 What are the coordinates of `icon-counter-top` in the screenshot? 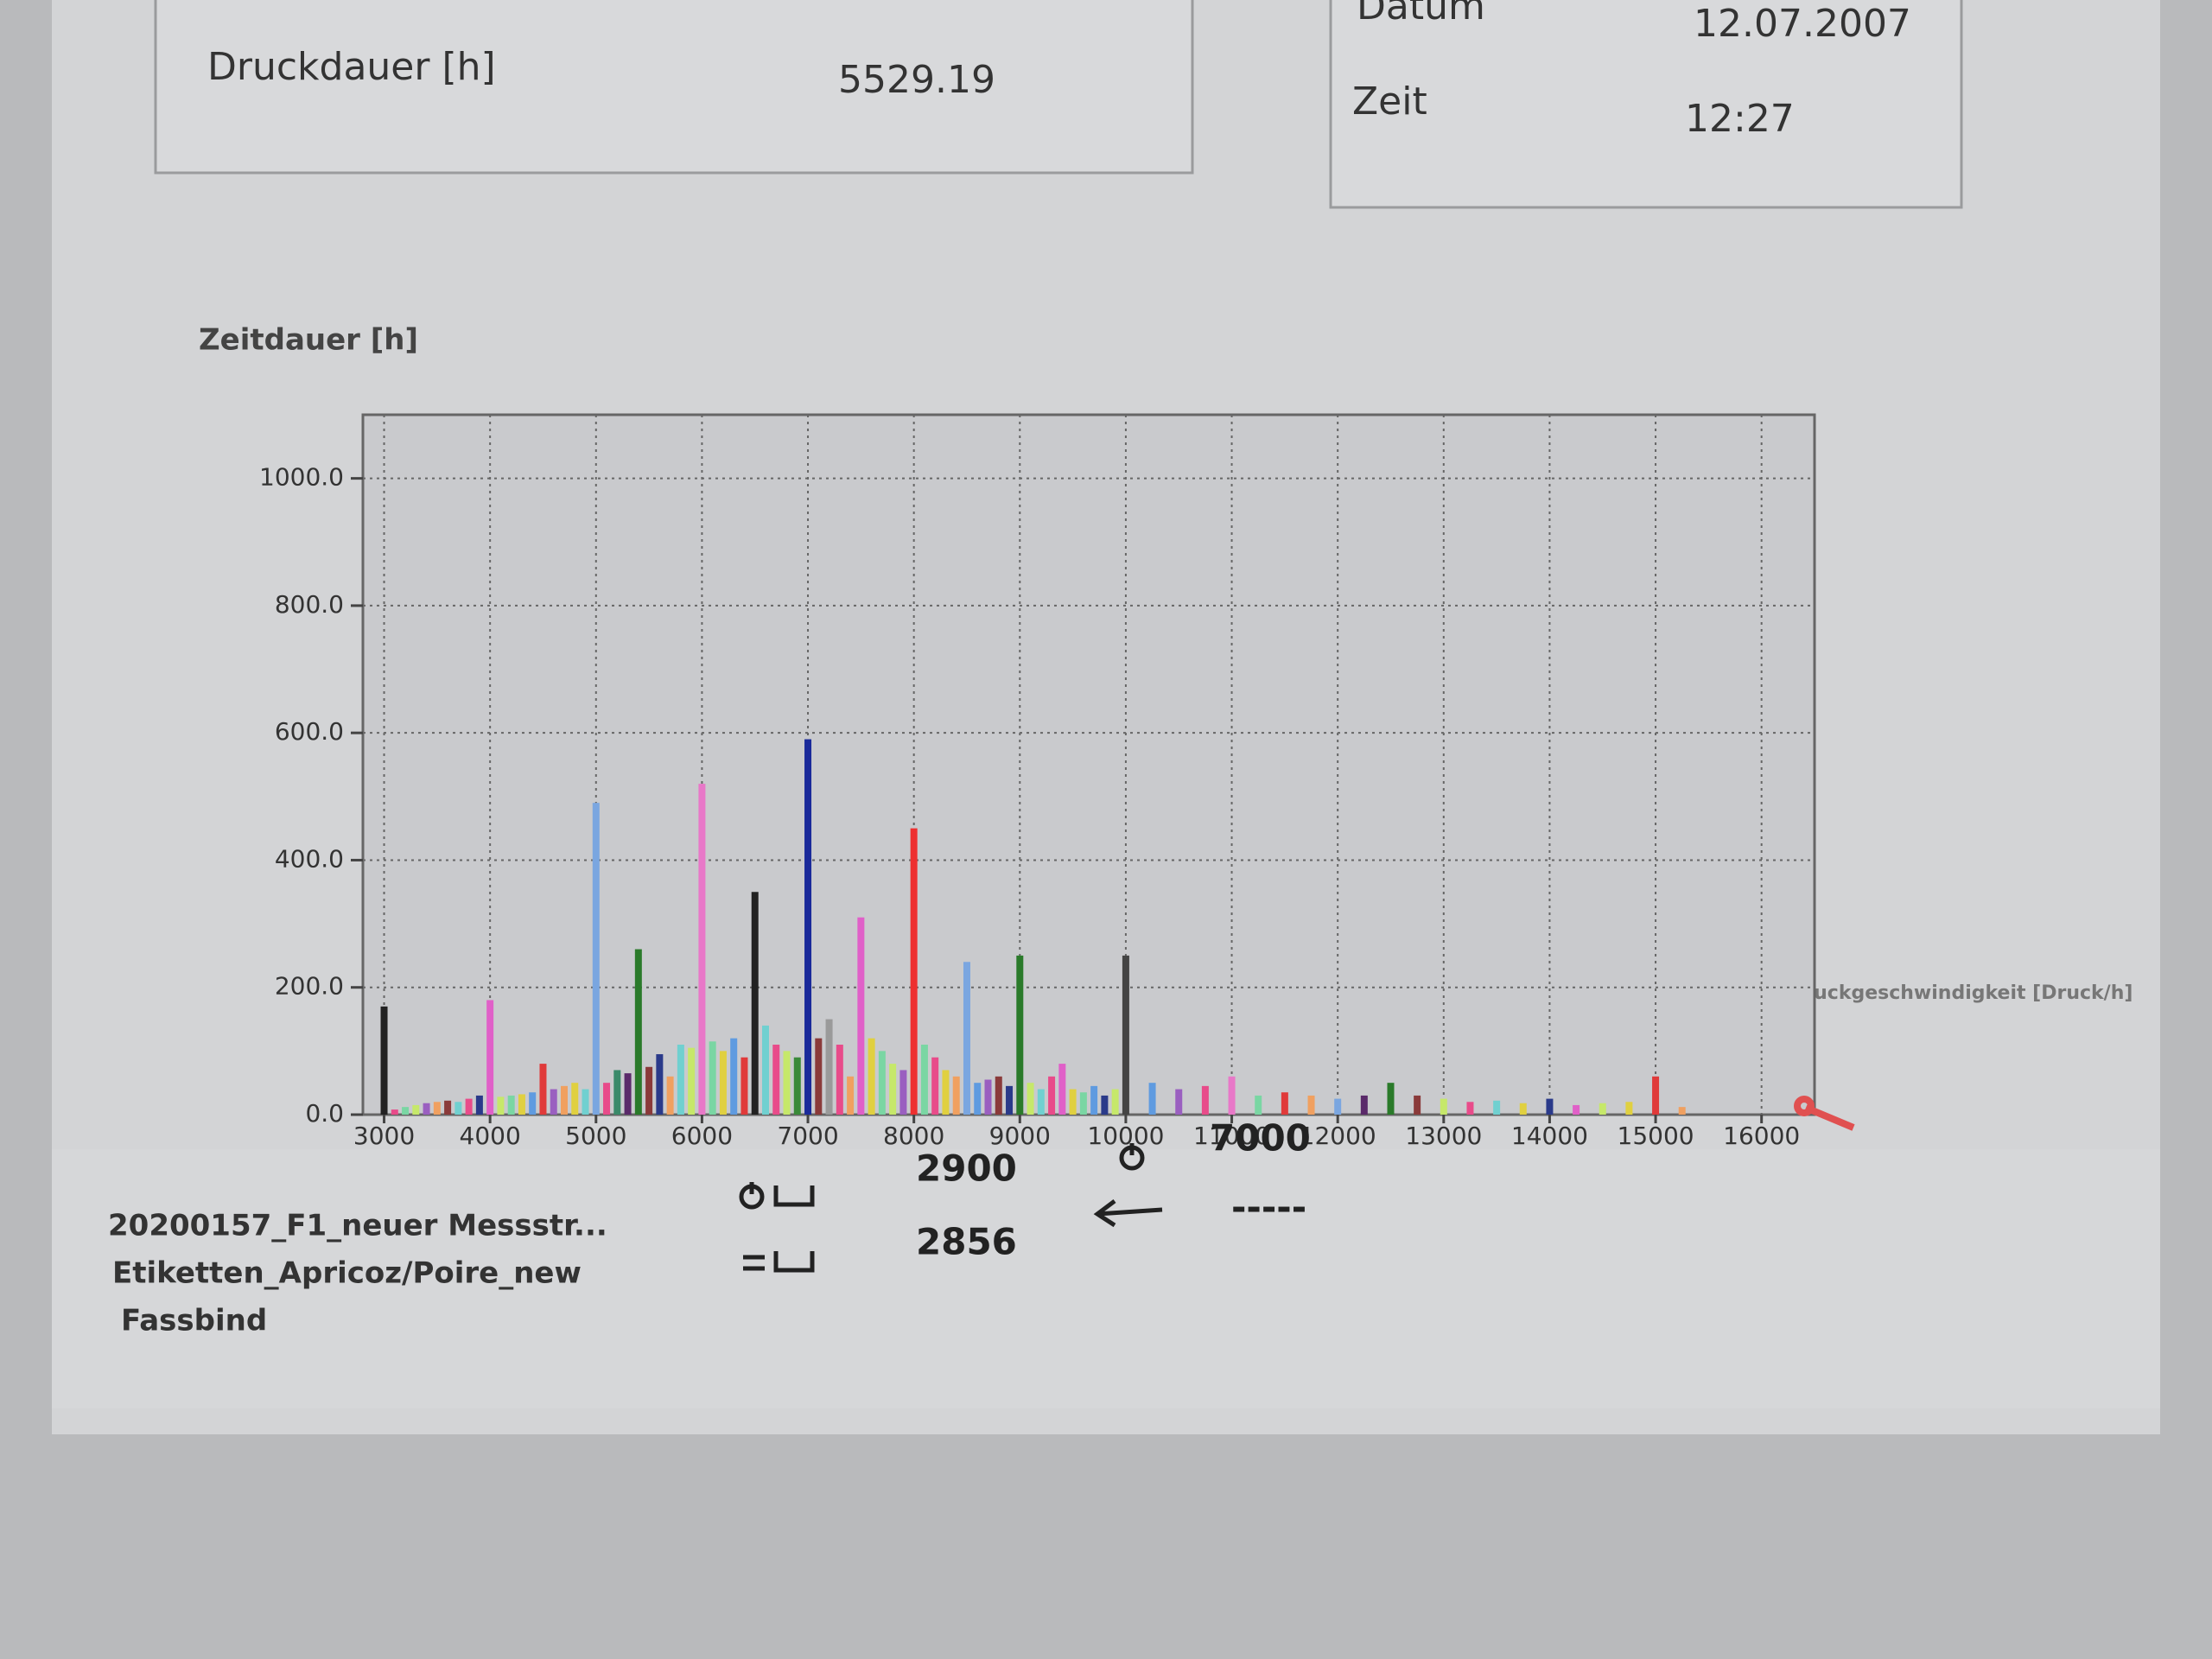 It's located at (777, 1196).